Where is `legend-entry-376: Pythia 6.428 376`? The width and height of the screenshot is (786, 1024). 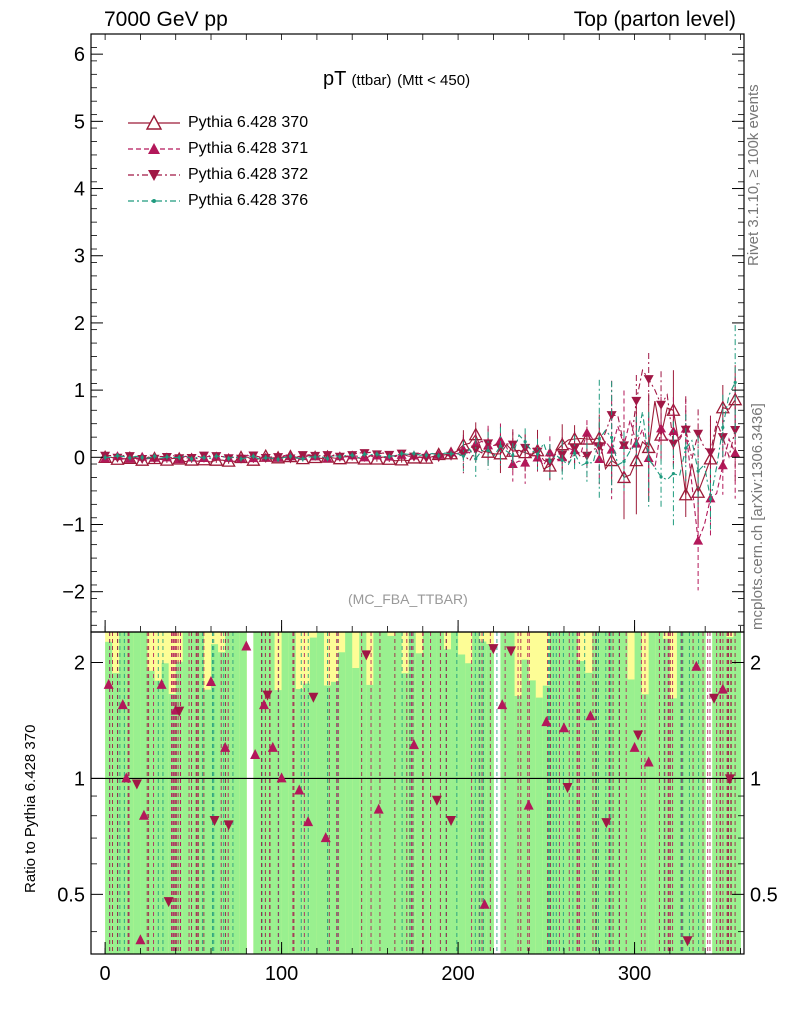
legend-entry-376: Pythia 6.428 376 is located at coordinates (218, 201).